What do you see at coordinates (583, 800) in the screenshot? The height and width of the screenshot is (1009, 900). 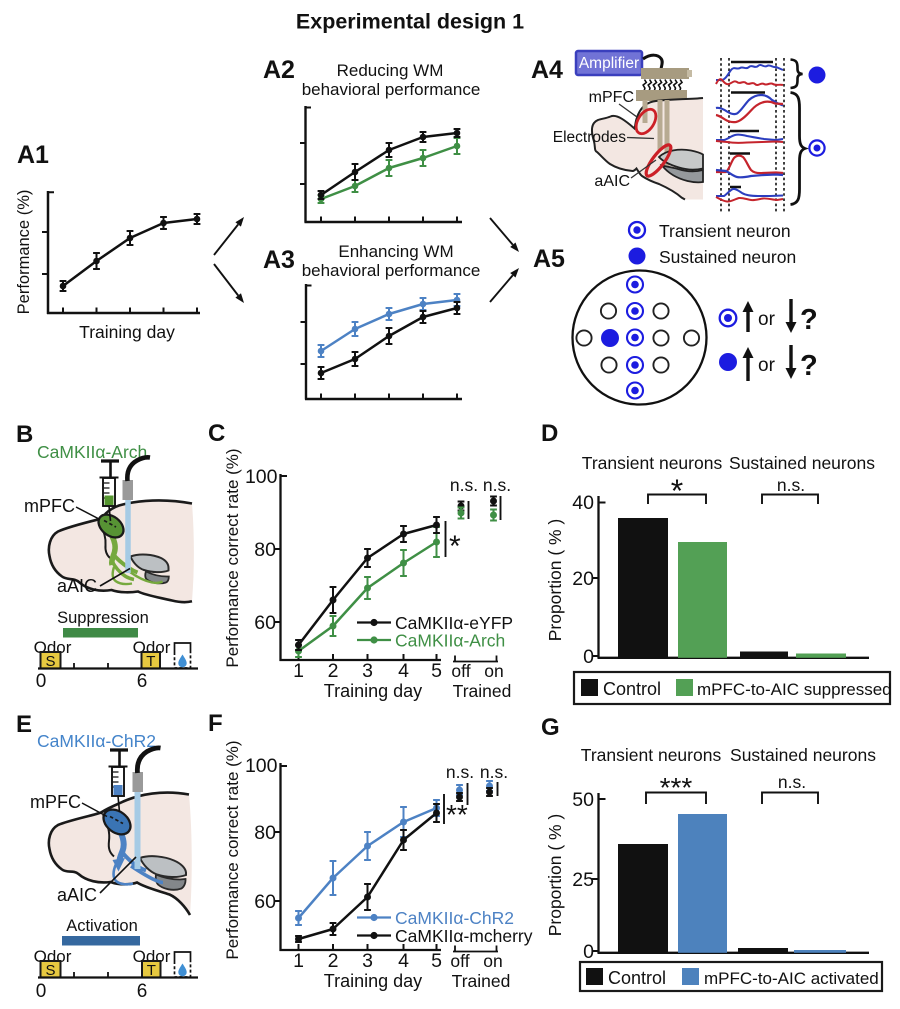 I see `svg-text: 50` at bounding box center [583, 800].